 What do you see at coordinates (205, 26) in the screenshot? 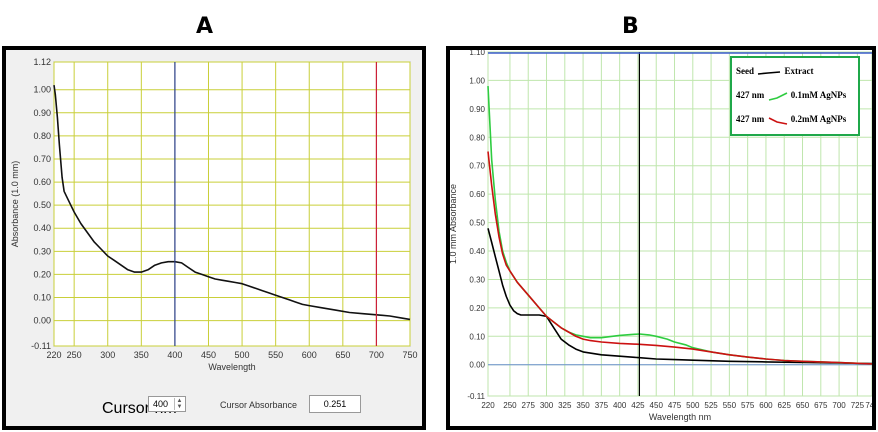
I see `panel-a-label: A` at bounding box center [205, 26].